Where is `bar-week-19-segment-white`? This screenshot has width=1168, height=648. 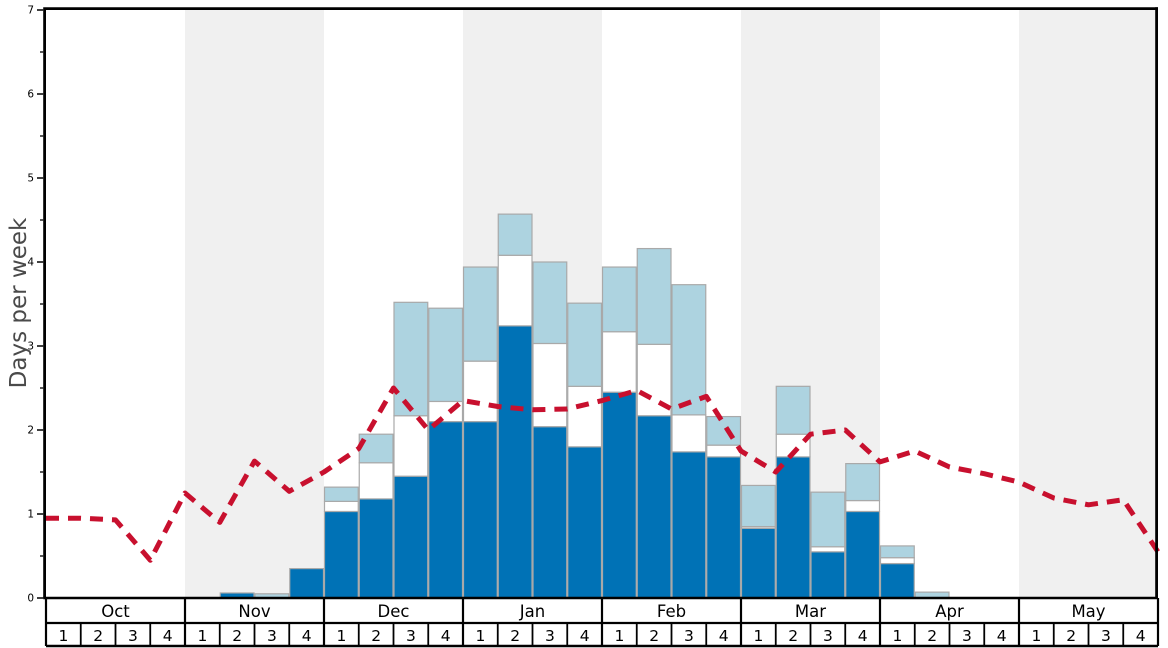
bar-week-19-segment-white is located at coordinates (724, 451).